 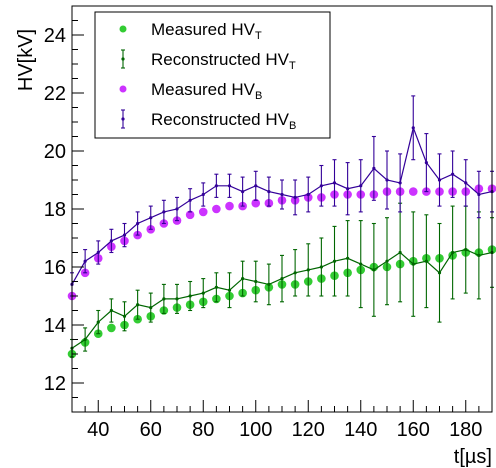 I want to click on y-tick-label: 16, so click(x=55, y=268).